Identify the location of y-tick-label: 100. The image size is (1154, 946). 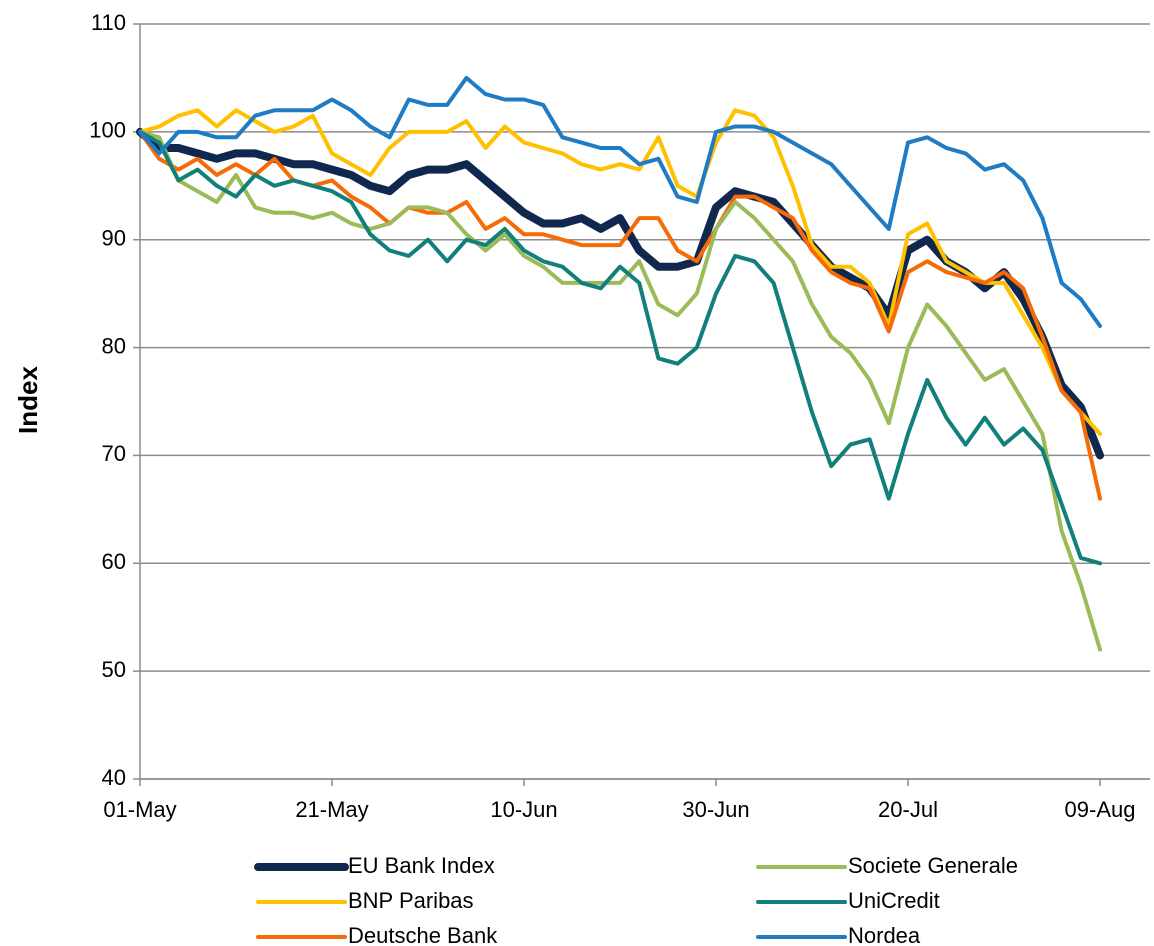
(107, 130).